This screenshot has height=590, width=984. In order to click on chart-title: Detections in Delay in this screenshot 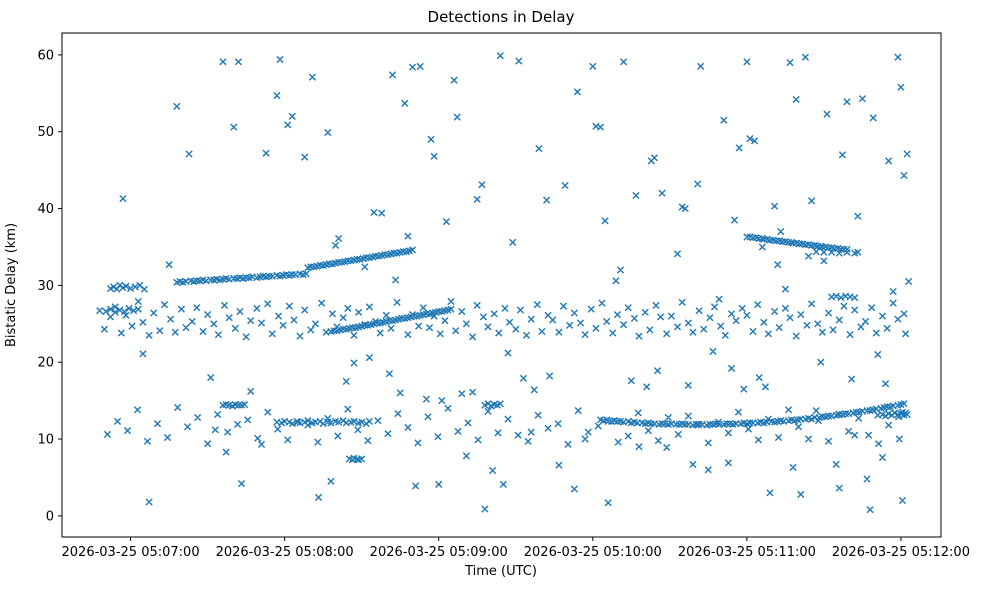, I will do `click(501, 17)`.